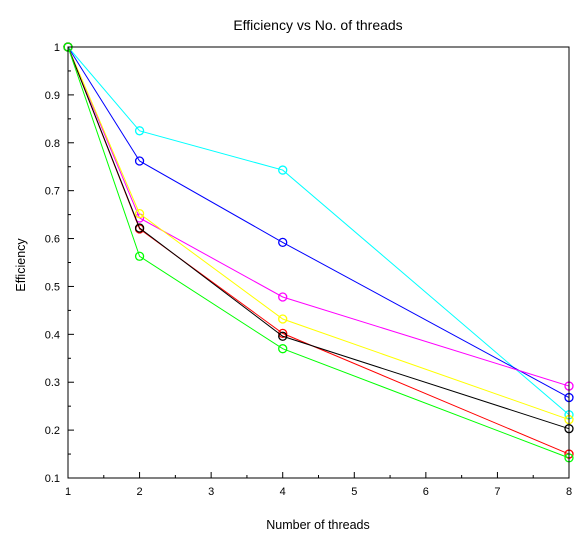 This screenshot has width=588, height=543. I want to click on x-tick-label: 3, so click(211, 492).